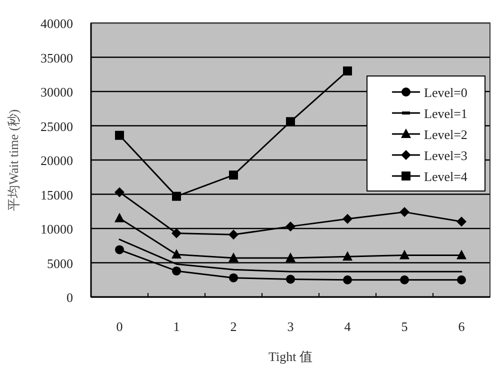 The height and width of the screenshot is (387, 502). Describe the element at coordinates (56, 58) in the screenshot. I see `y-tick-label: 35000` at that location.